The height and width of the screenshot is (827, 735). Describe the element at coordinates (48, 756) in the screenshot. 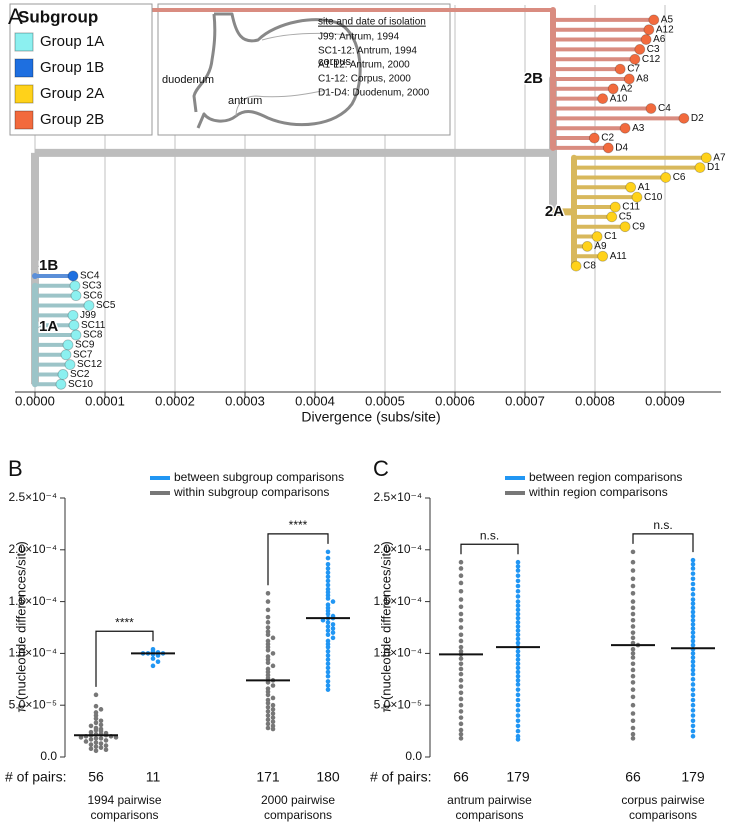

I see `y-tick-label: 0.0` at that location.